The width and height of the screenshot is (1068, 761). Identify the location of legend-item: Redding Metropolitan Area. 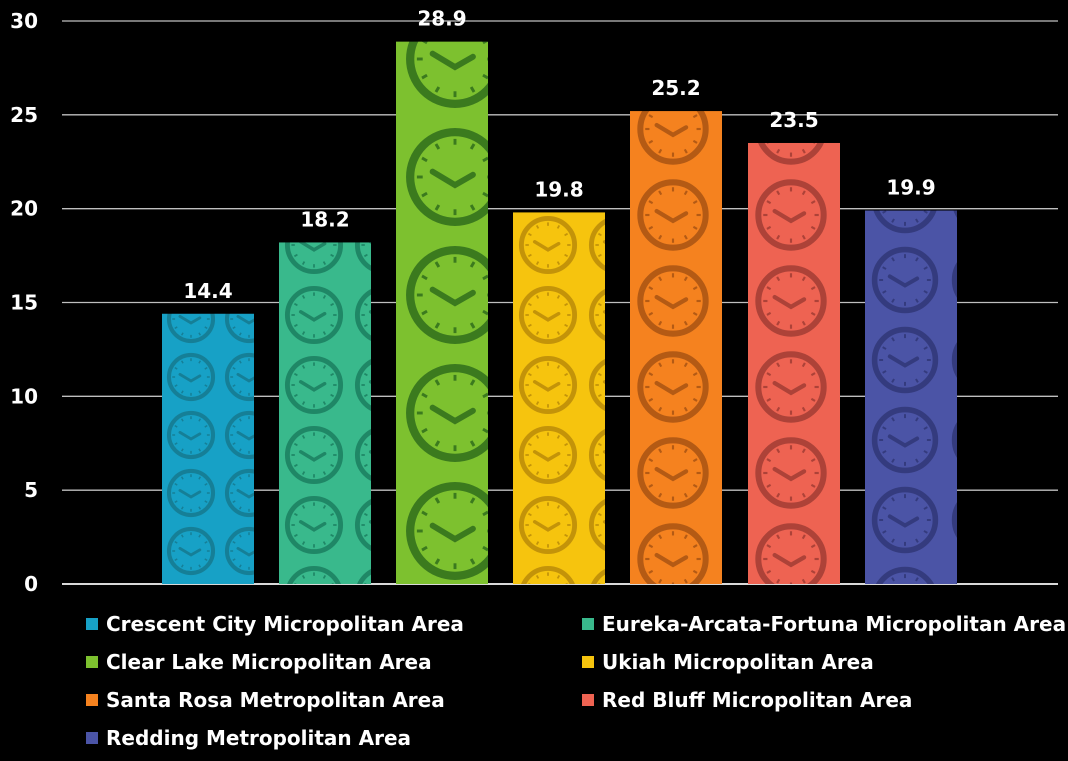
(248, 738).